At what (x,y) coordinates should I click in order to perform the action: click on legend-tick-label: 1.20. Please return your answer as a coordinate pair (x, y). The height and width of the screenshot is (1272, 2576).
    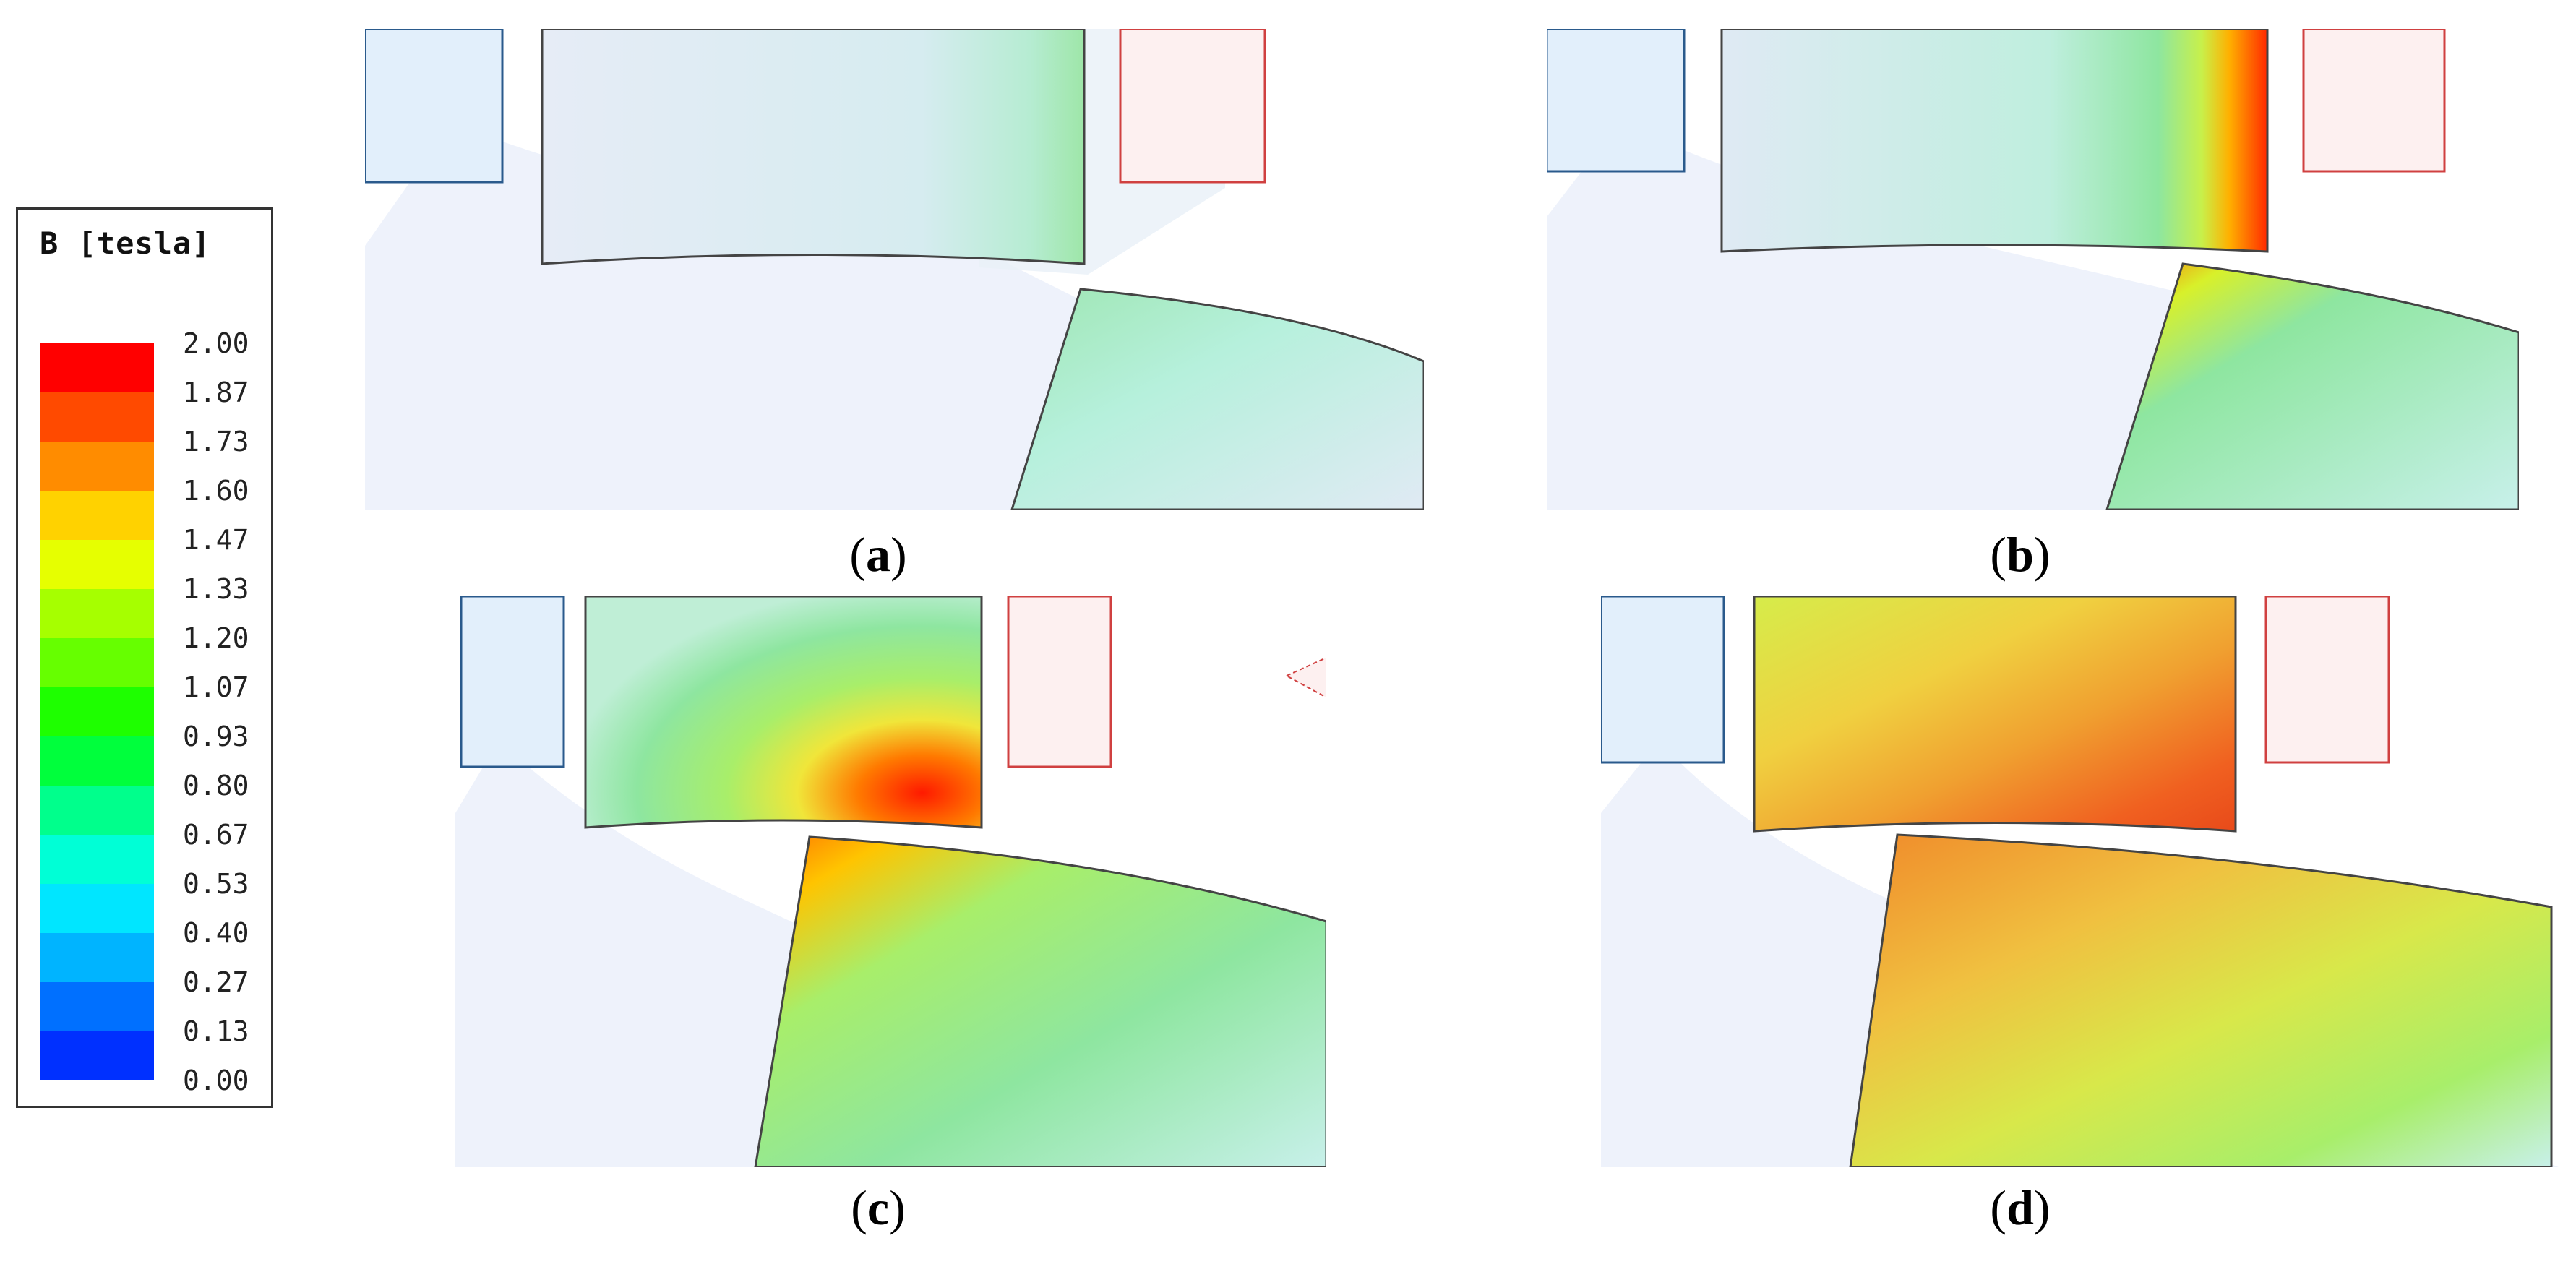
    Looking at the image, I should click on (216, 638).